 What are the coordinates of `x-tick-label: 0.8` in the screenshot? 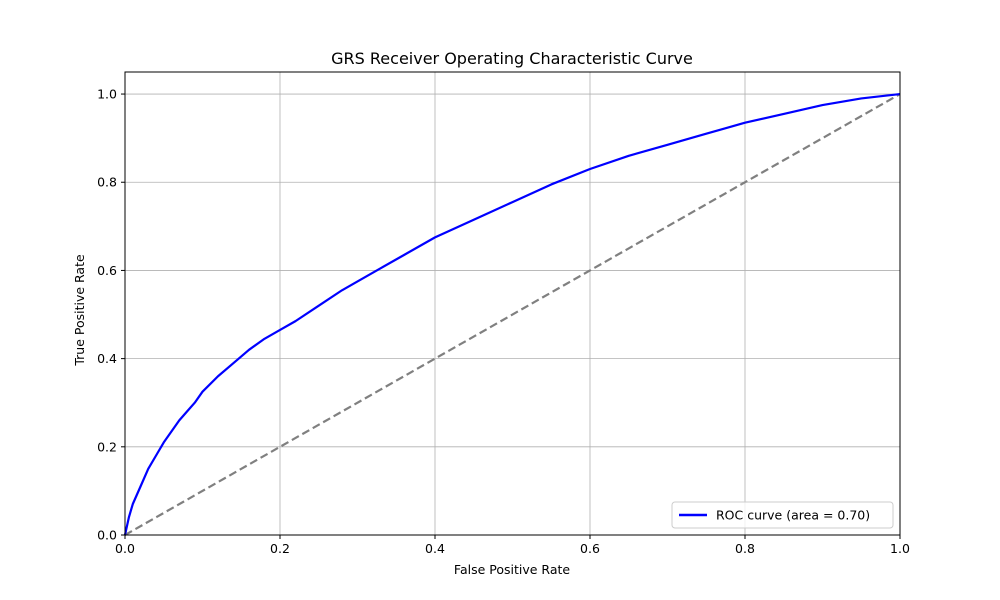 It's located at (745, 548).